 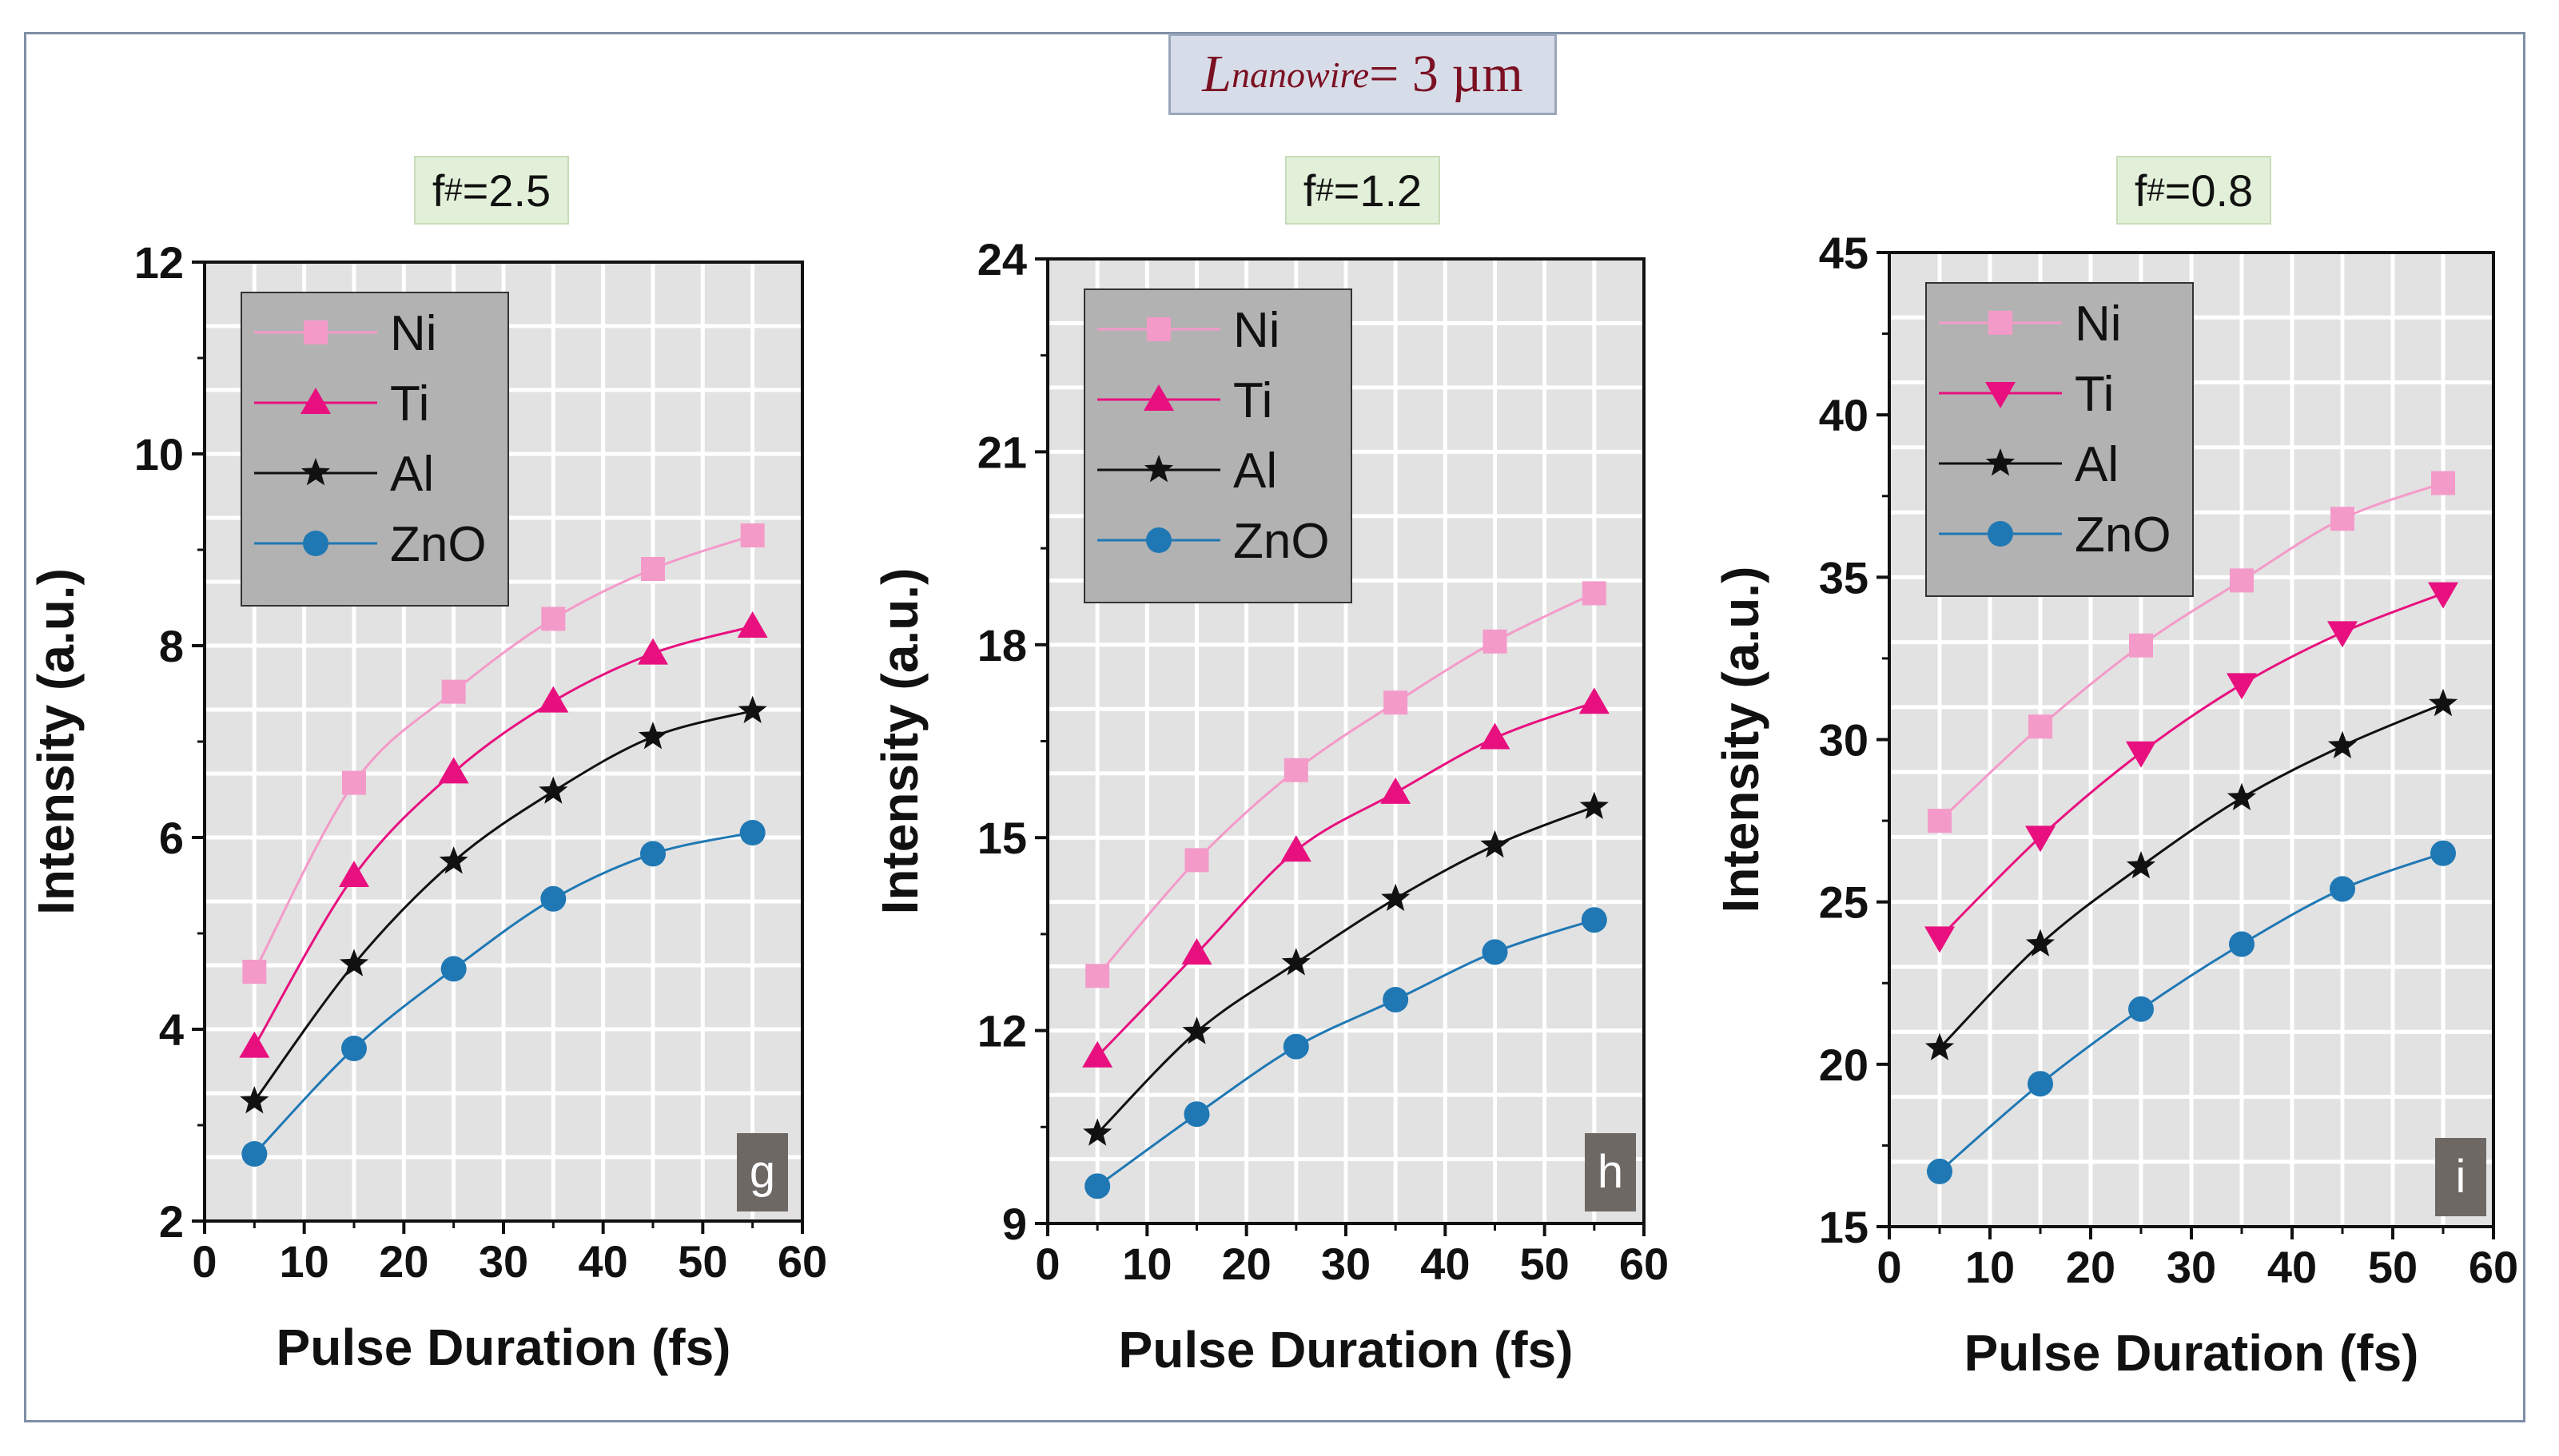 What do you see at coordinates (171, 838) in the screenshot?
I see `y-tick-label: 6` at bounding box center [171, 838].